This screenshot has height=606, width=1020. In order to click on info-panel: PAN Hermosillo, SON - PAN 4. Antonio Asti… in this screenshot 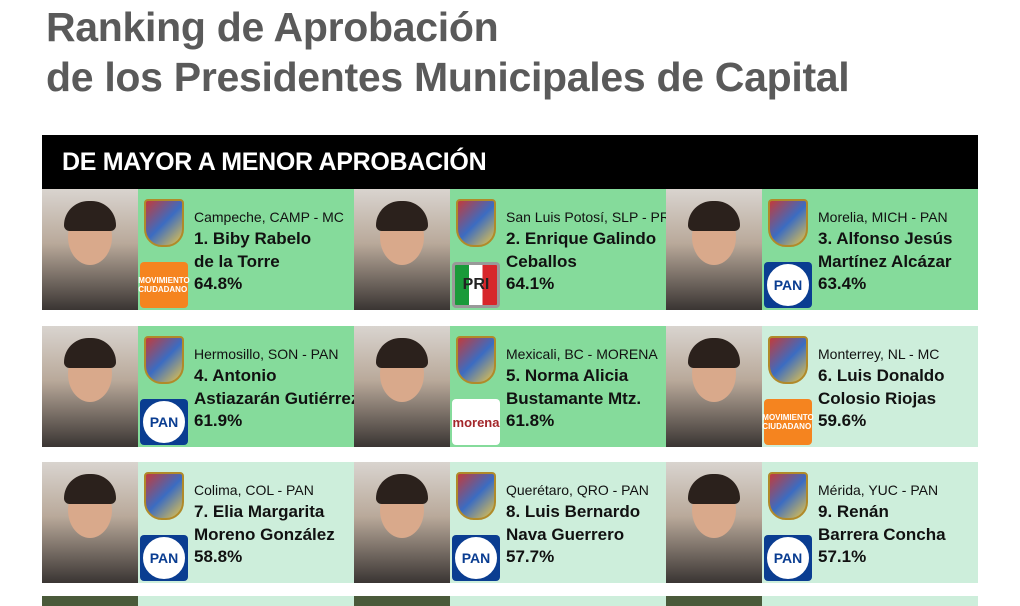, I will do `click(248, 386)`.